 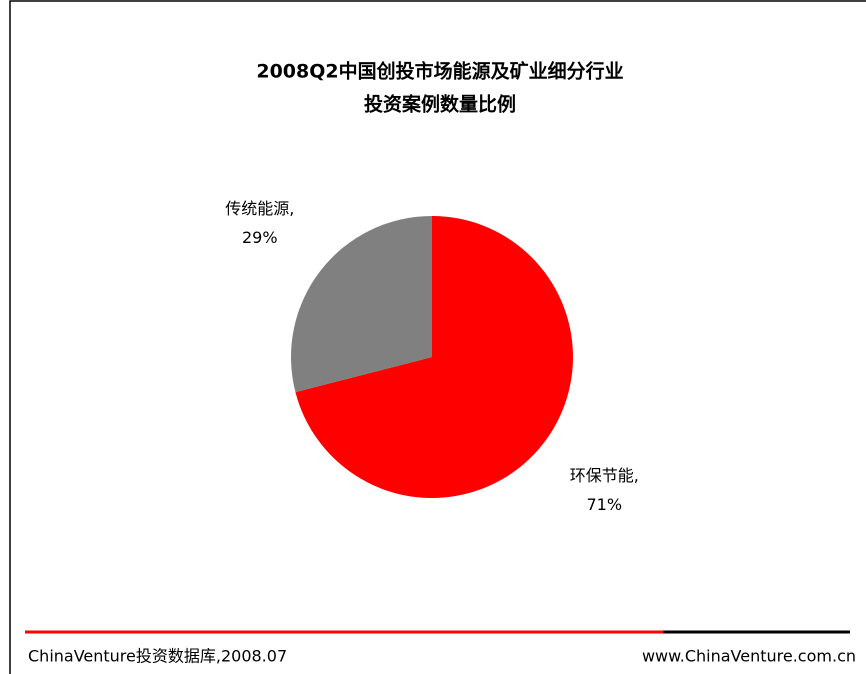 I want to click on chart-title: 投资案例数量比例, so click(x=440, y=104).